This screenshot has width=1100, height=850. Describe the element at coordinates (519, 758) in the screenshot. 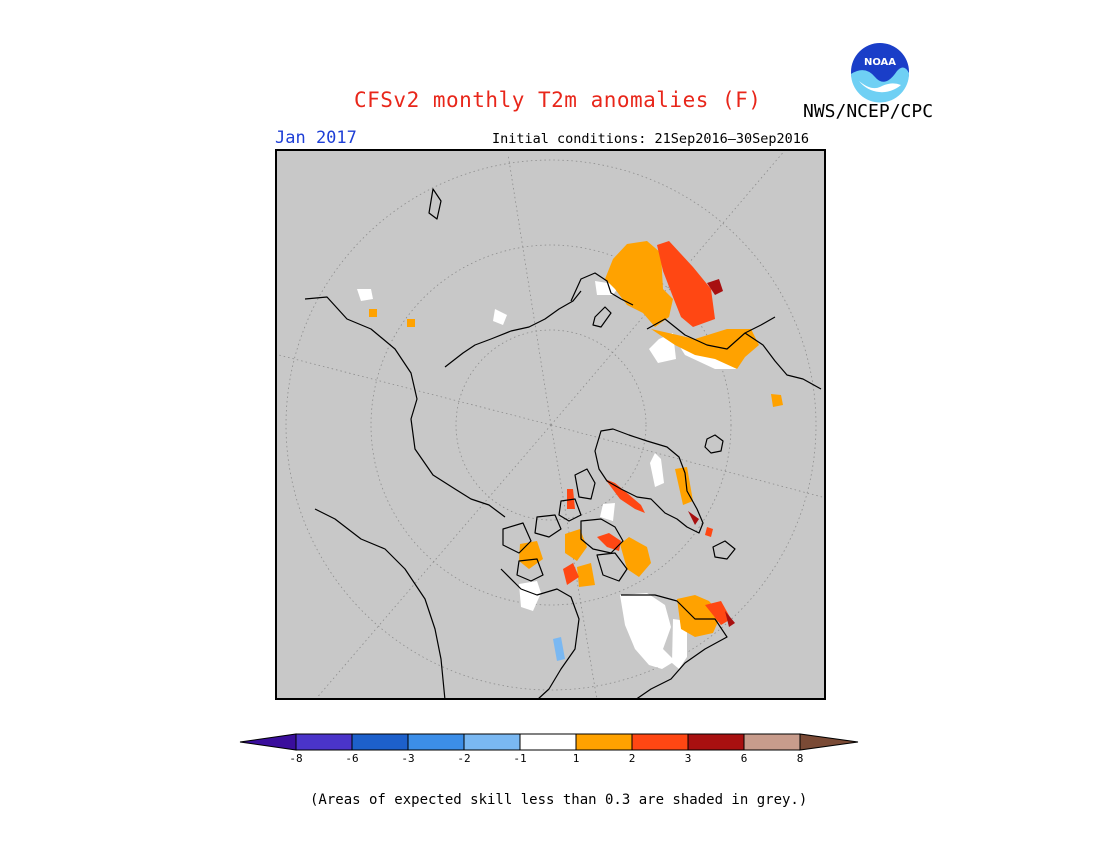

I see `colorbar-tick-label: -1` at that location.